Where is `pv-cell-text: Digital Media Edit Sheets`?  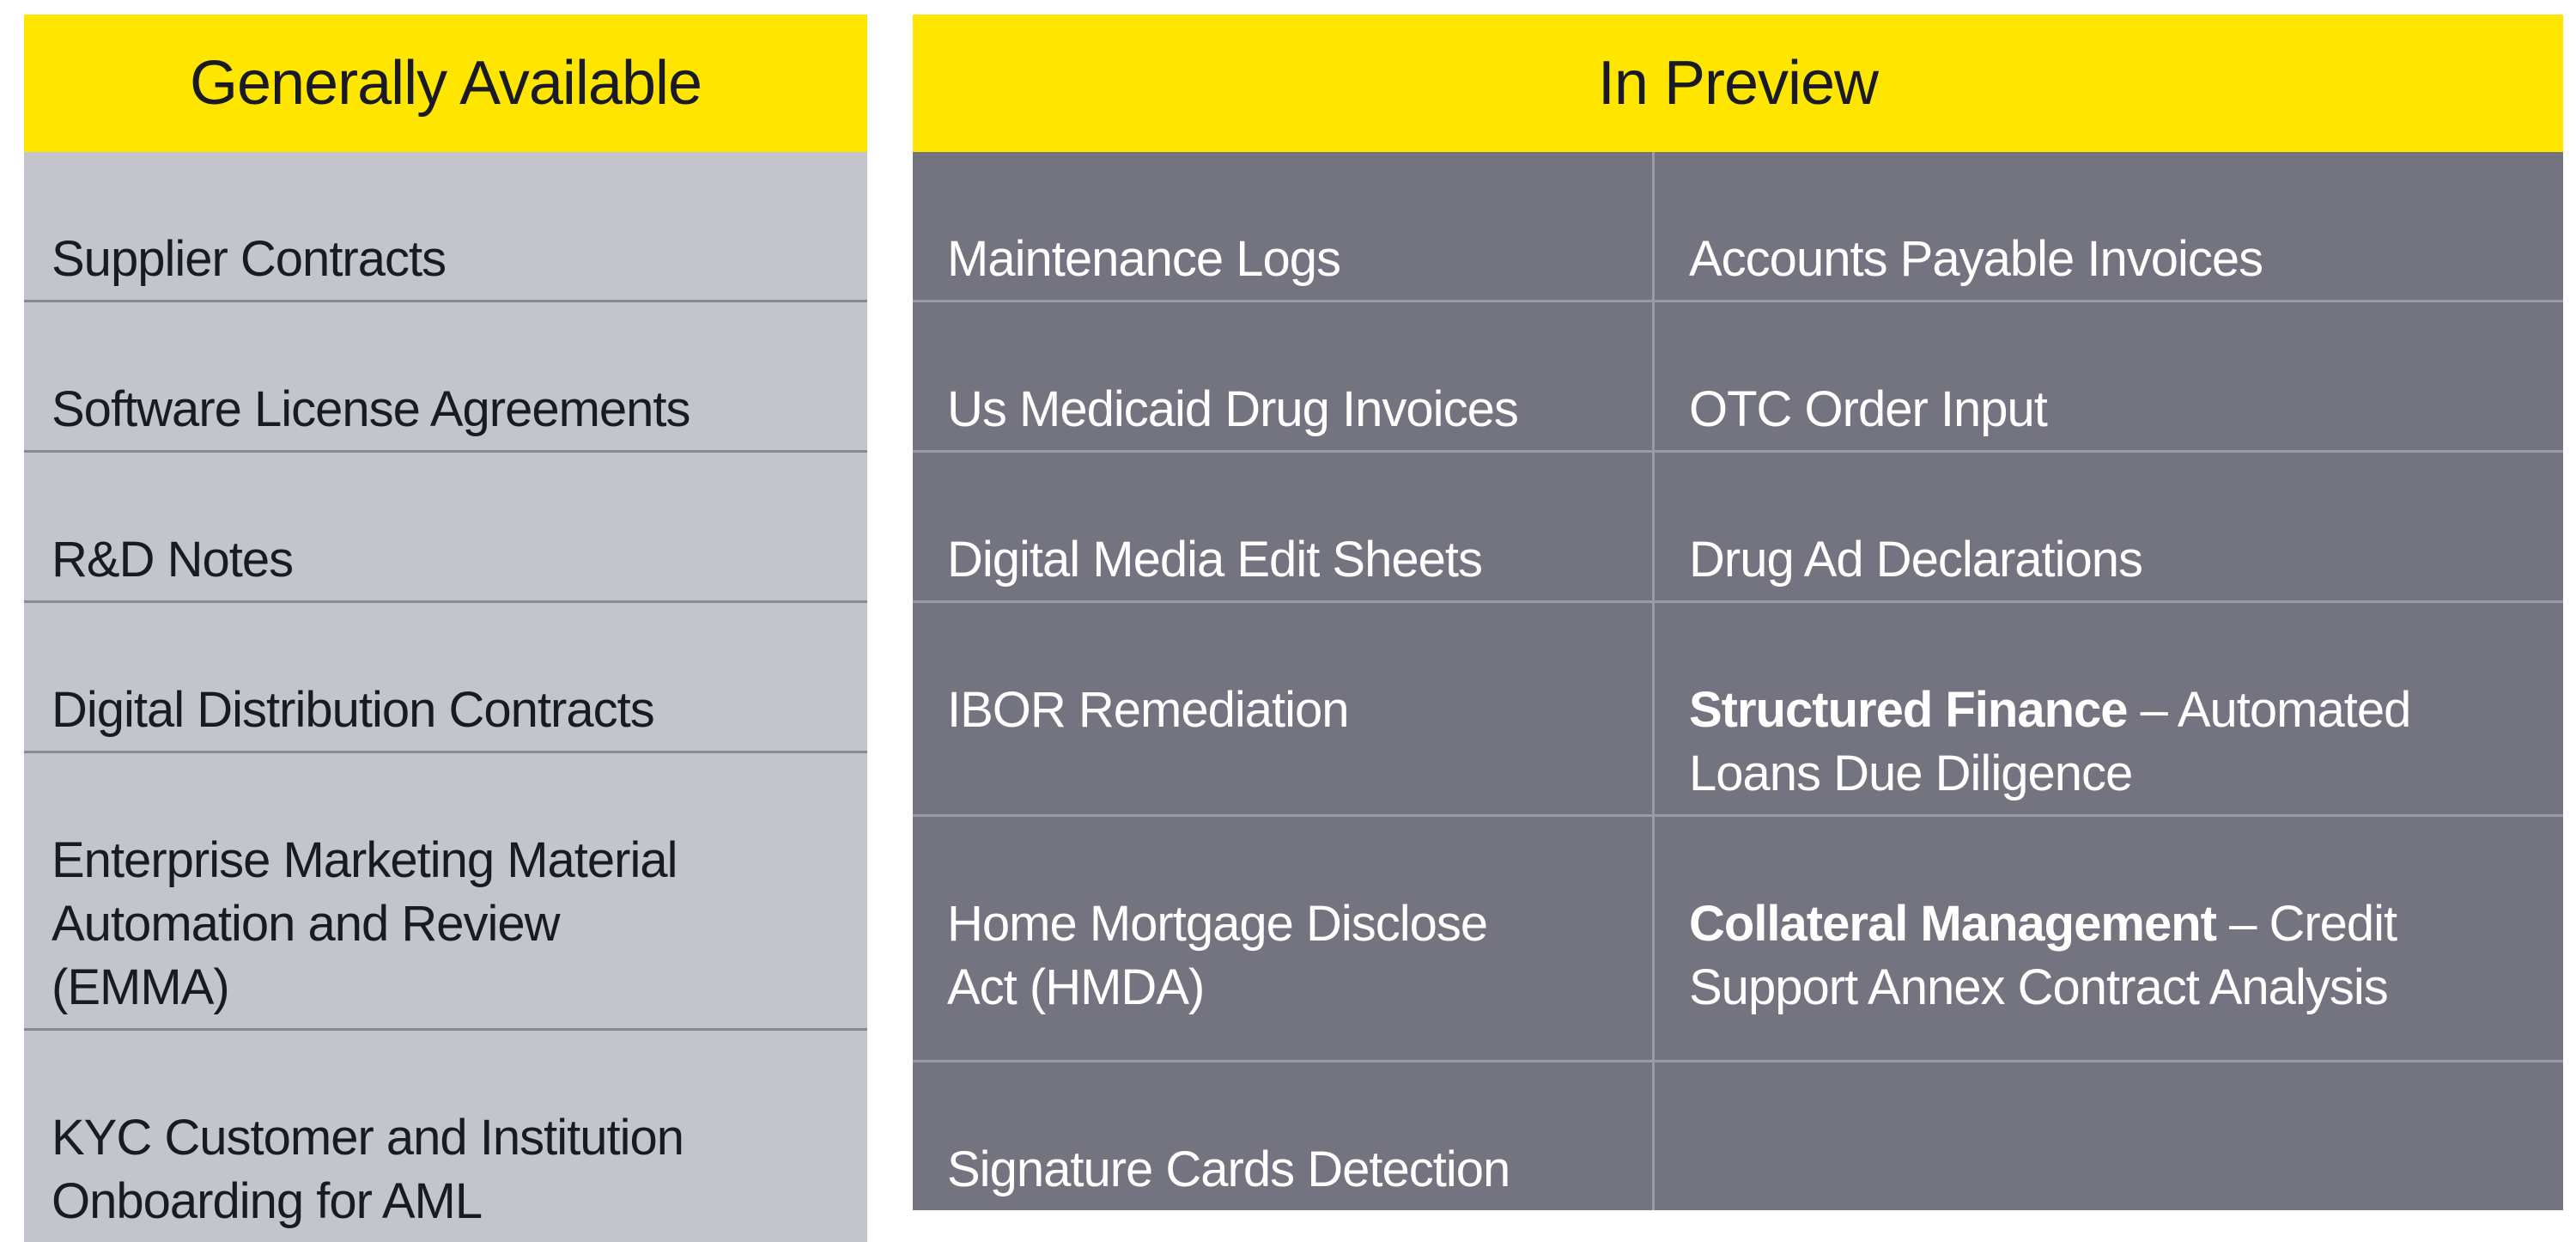 pv-cell-text: Digital Media Edit Sheets is located at coordinates (1215, 560).